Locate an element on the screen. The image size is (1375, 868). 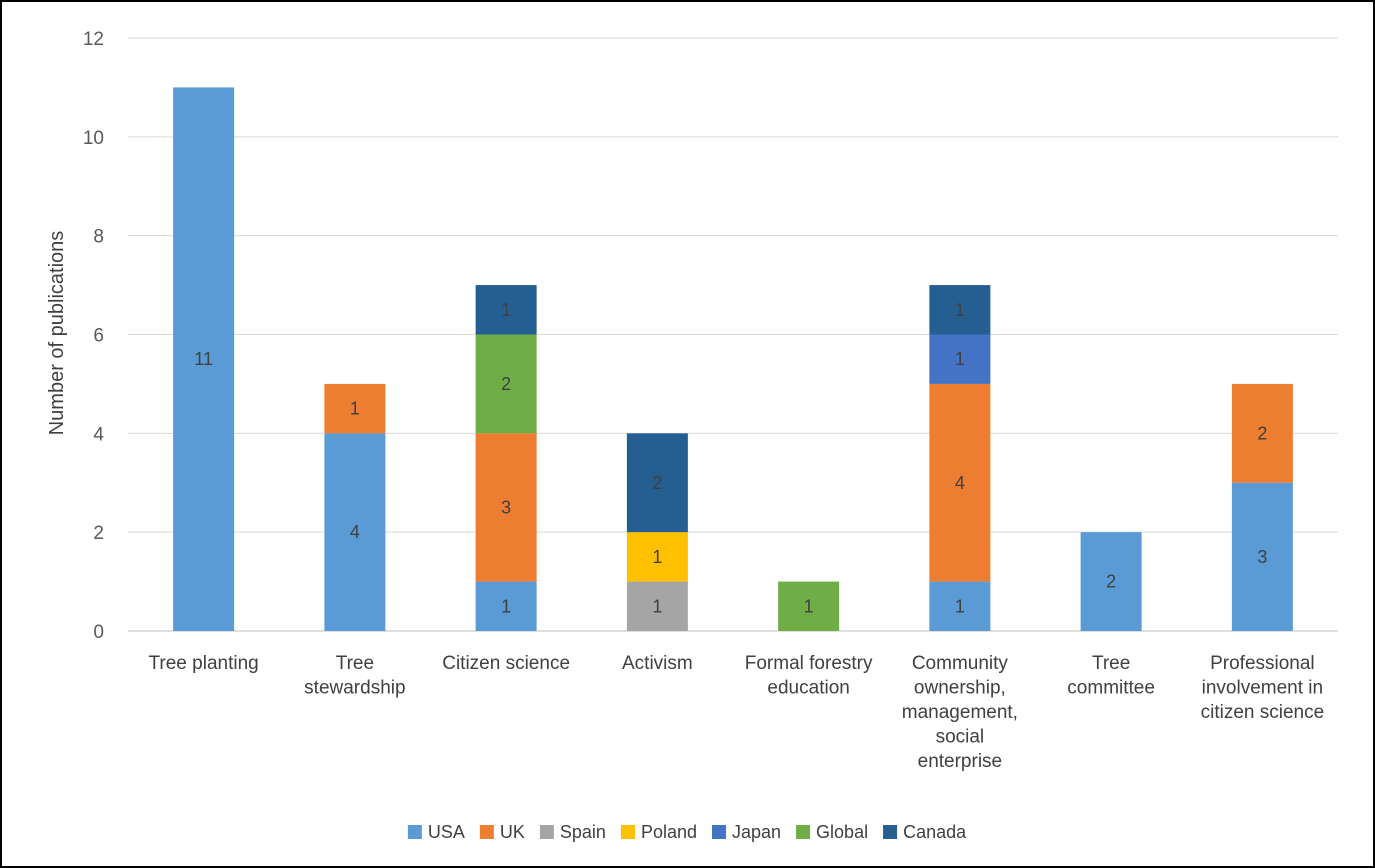
y-tick-label: 4 is located at coordinates (98, 434).